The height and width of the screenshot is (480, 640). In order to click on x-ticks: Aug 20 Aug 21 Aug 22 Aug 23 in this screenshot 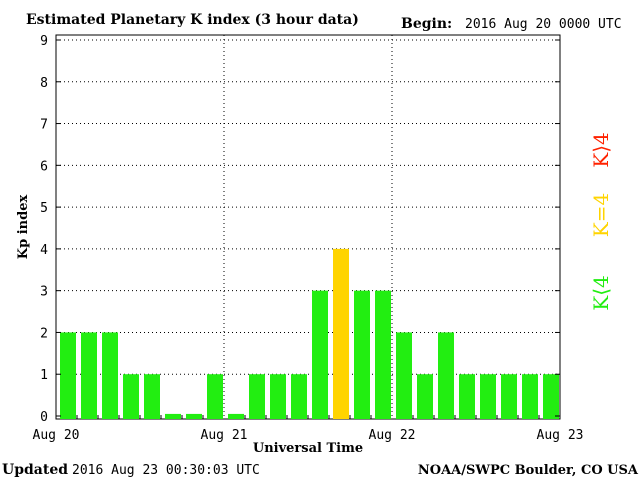, I will do `click(308, 429)`.